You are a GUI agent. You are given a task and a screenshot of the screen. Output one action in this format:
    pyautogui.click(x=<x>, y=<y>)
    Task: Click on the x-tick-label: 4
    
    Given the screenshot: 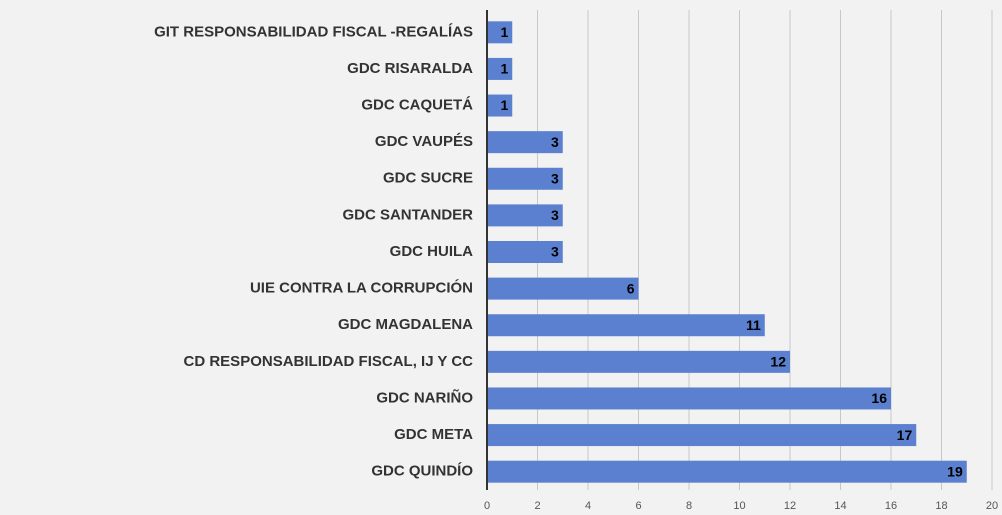 What is the action you would take?
    pyautogui.click(x=588, y=506)
    